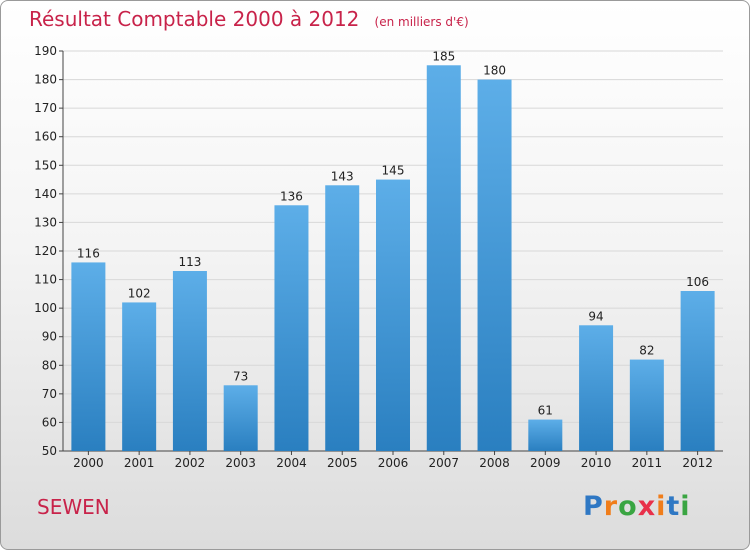 The width and height of the screenshot is (750, 550). I want to click on bar-2000, so click(88, 356).